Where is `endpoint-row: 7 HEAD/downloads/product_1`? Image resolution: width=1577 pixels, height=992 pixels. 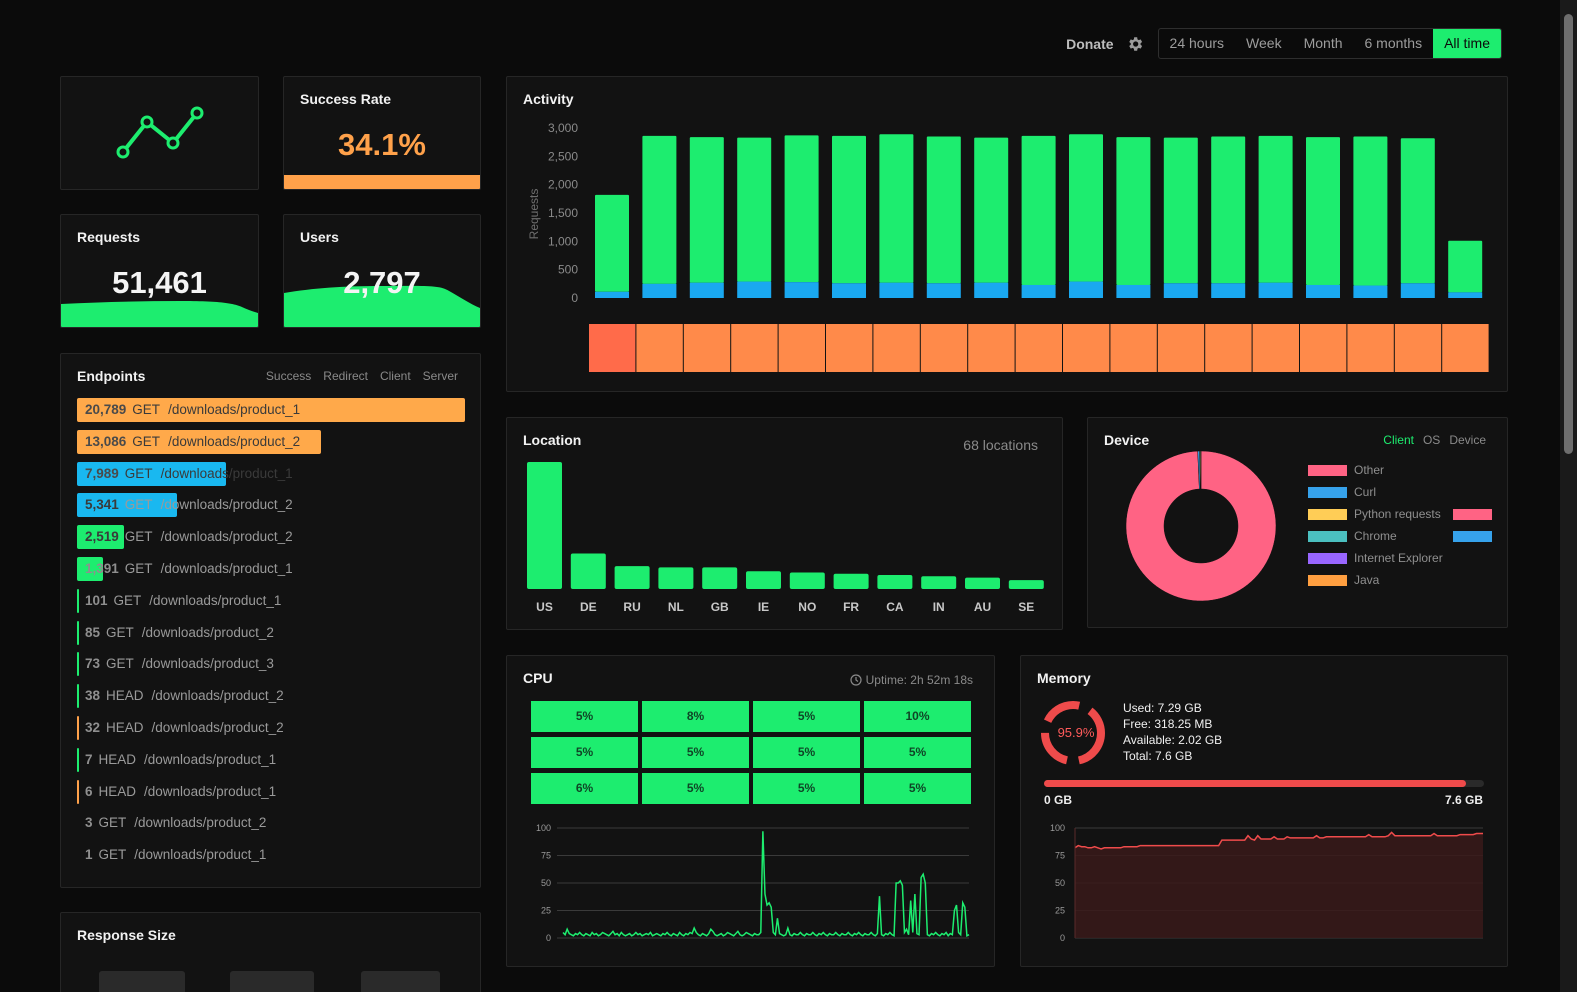
endpoint-row: 7 HEAD/downloads/product_1 is located at coordinates (271, 759).